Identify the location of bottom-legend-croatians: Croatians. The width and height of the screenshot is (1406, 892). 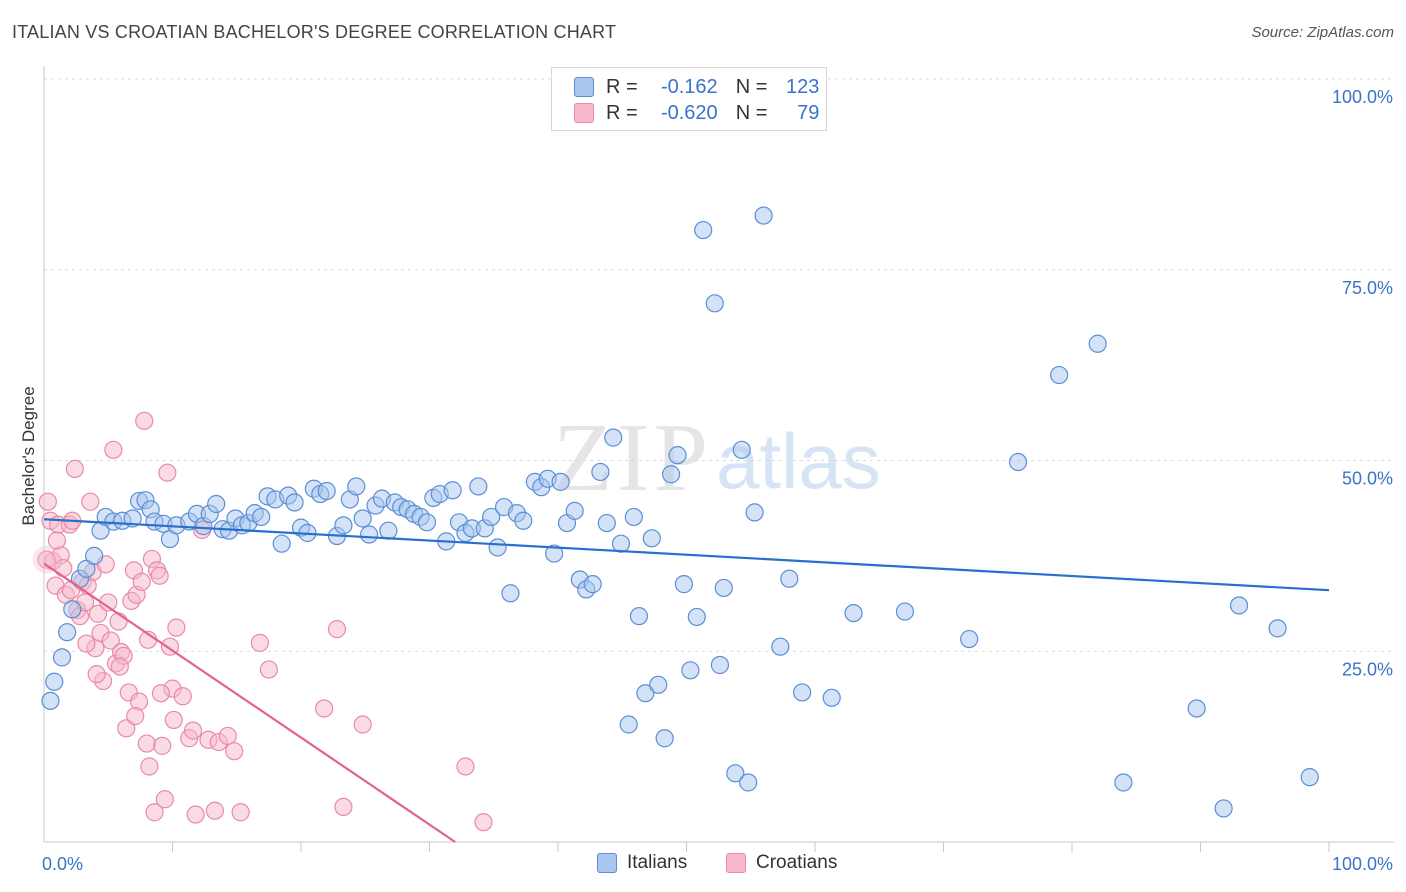
(781, 863).